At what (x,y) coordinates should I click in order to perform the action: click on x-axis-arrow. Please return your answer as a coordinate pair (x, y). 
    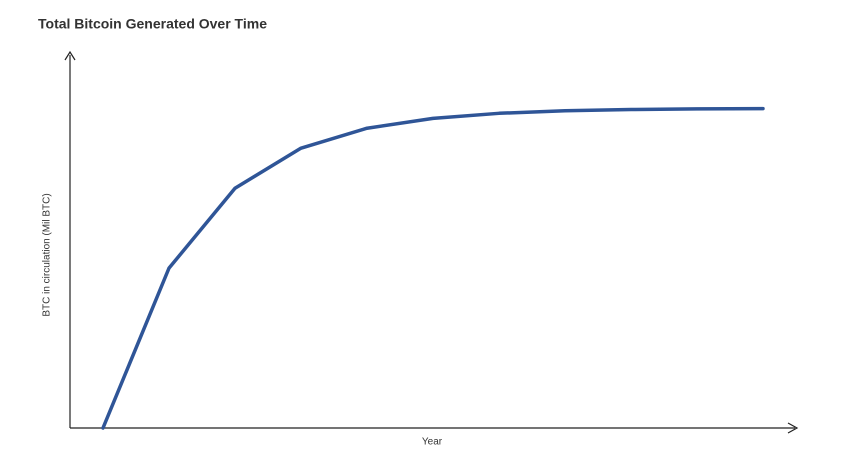
    Looking at the image, I should click on (793, 428).